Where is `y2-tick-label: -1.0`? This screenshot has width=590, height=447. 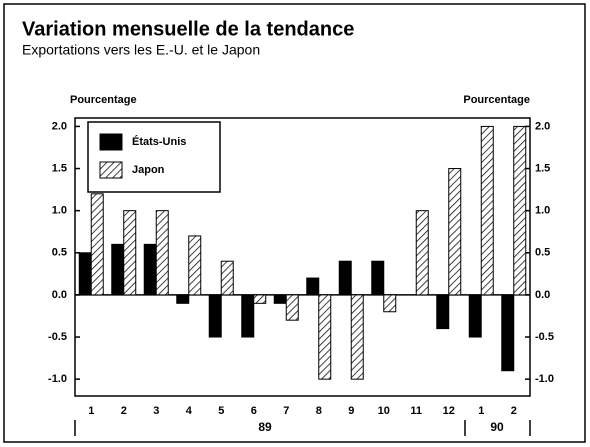 y2-tick-label: -1.0 is located at coordinates (544, 379).